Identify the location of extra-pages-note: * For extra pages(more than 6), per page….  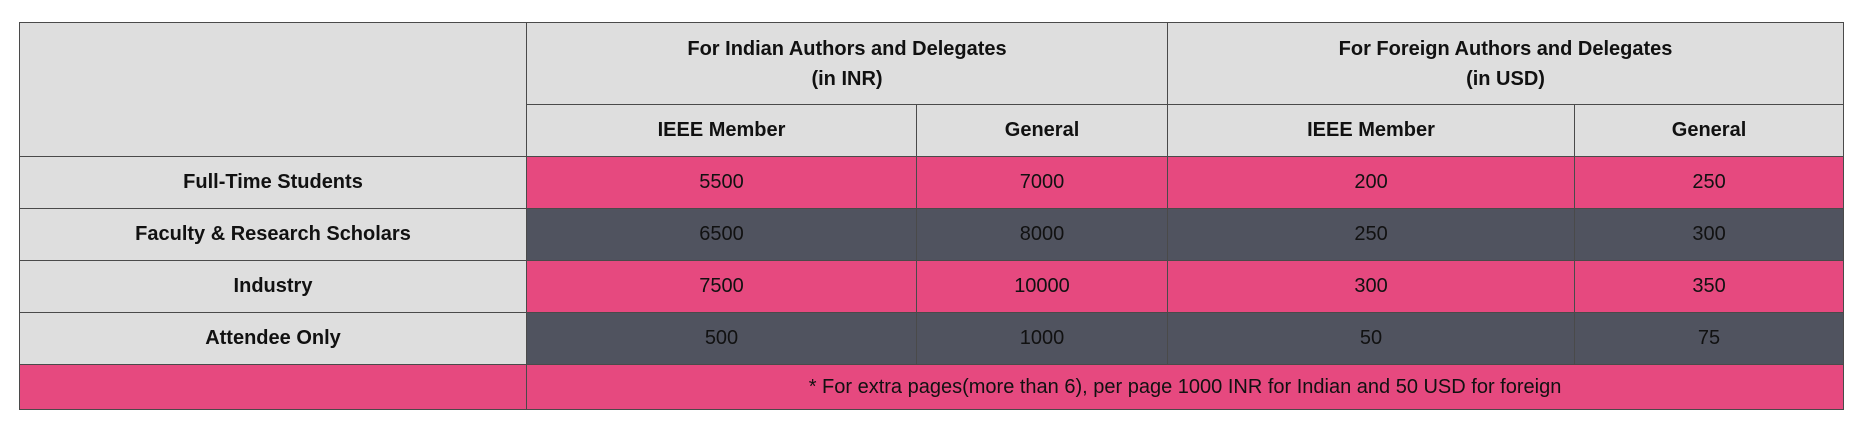
(1185, 387).